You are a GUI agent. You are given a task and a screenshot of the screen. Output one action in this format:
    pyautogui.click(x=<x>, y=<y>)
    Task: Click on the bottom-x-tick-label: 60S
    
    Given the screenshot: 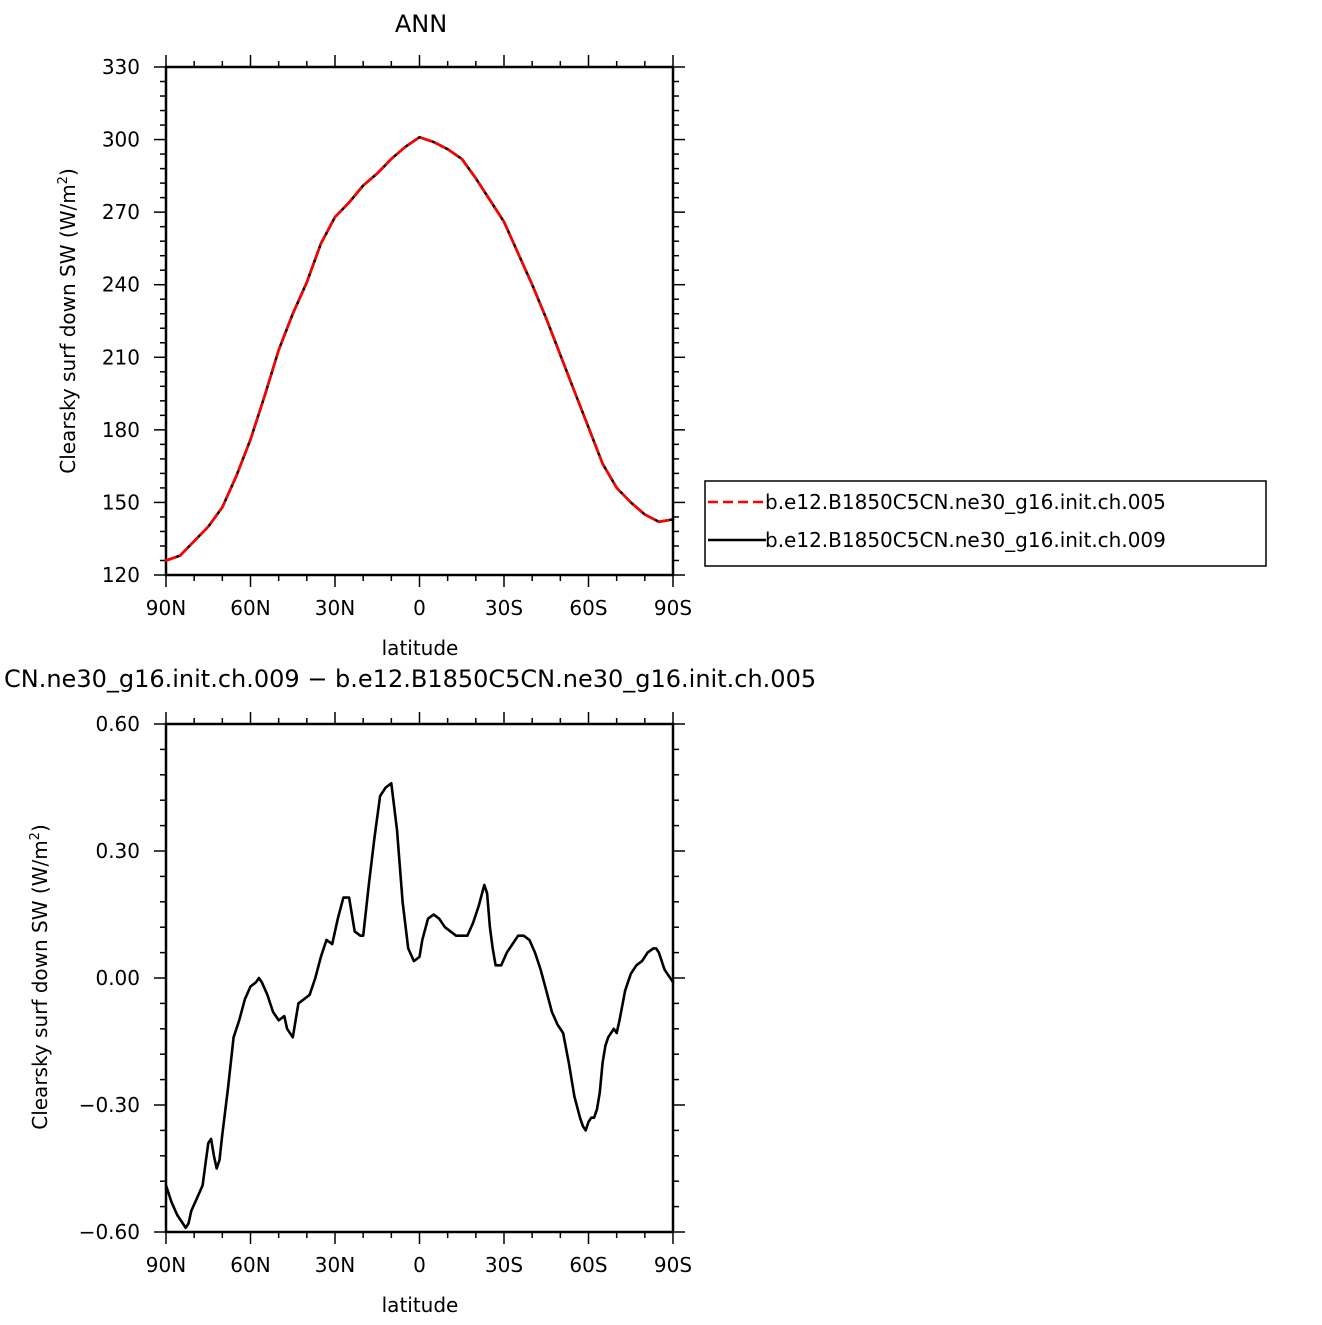 What is the action you would take?
    pyautogui.click(x=588, y=1265)
    